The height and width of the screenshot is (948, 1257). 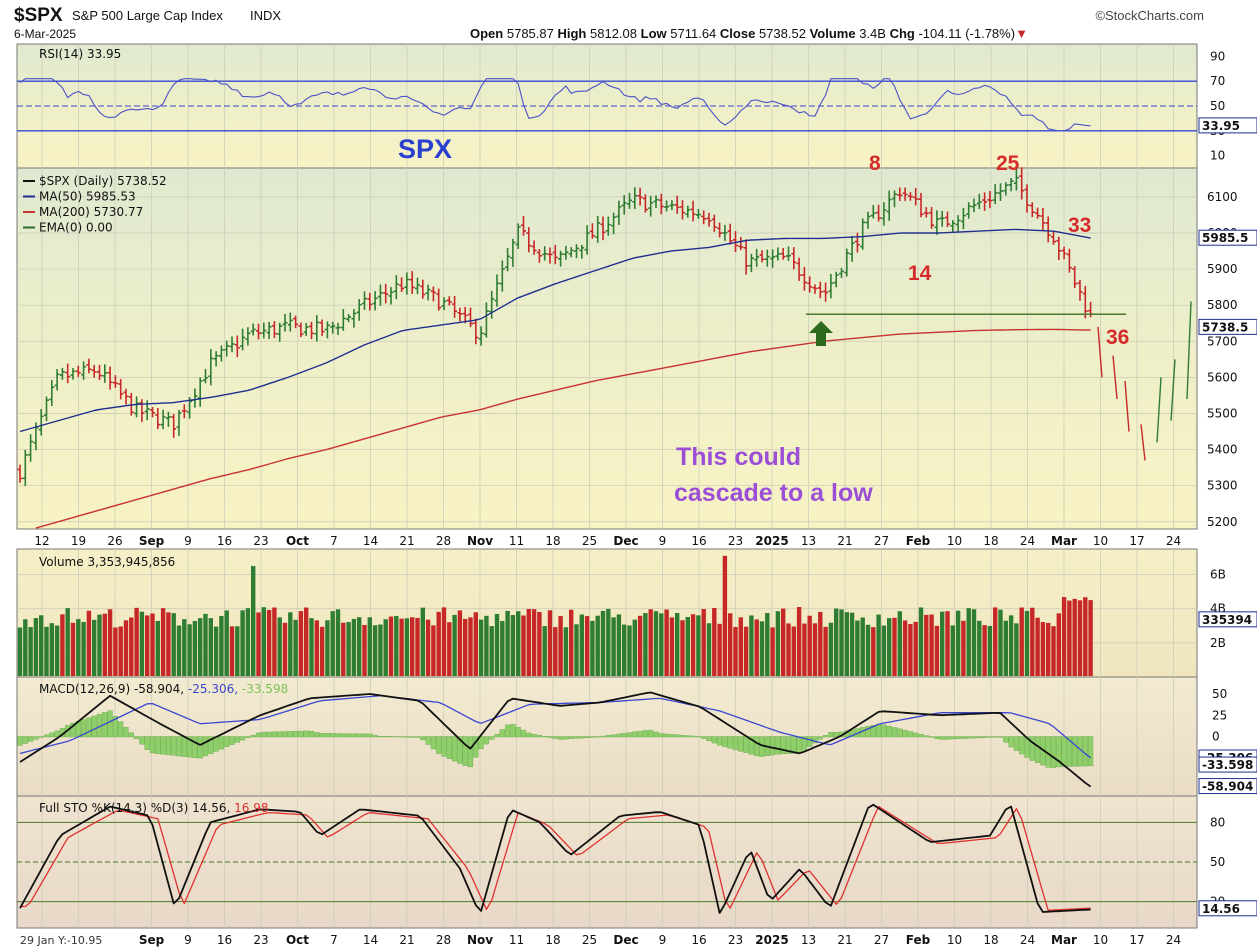 I want to click on open-label: Open, so click(x=486, y=33).